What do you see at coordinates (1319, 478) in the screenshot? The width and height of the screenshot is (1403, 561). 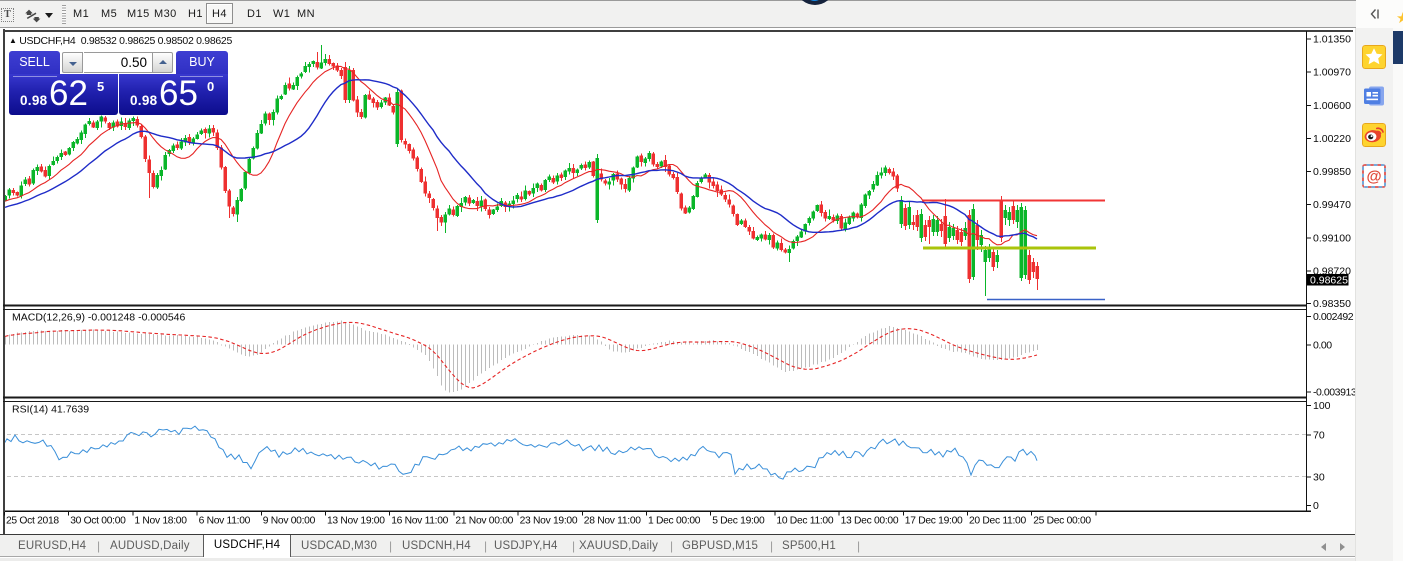 I see `svg-text: 30` at bounding box center [1319, 478].